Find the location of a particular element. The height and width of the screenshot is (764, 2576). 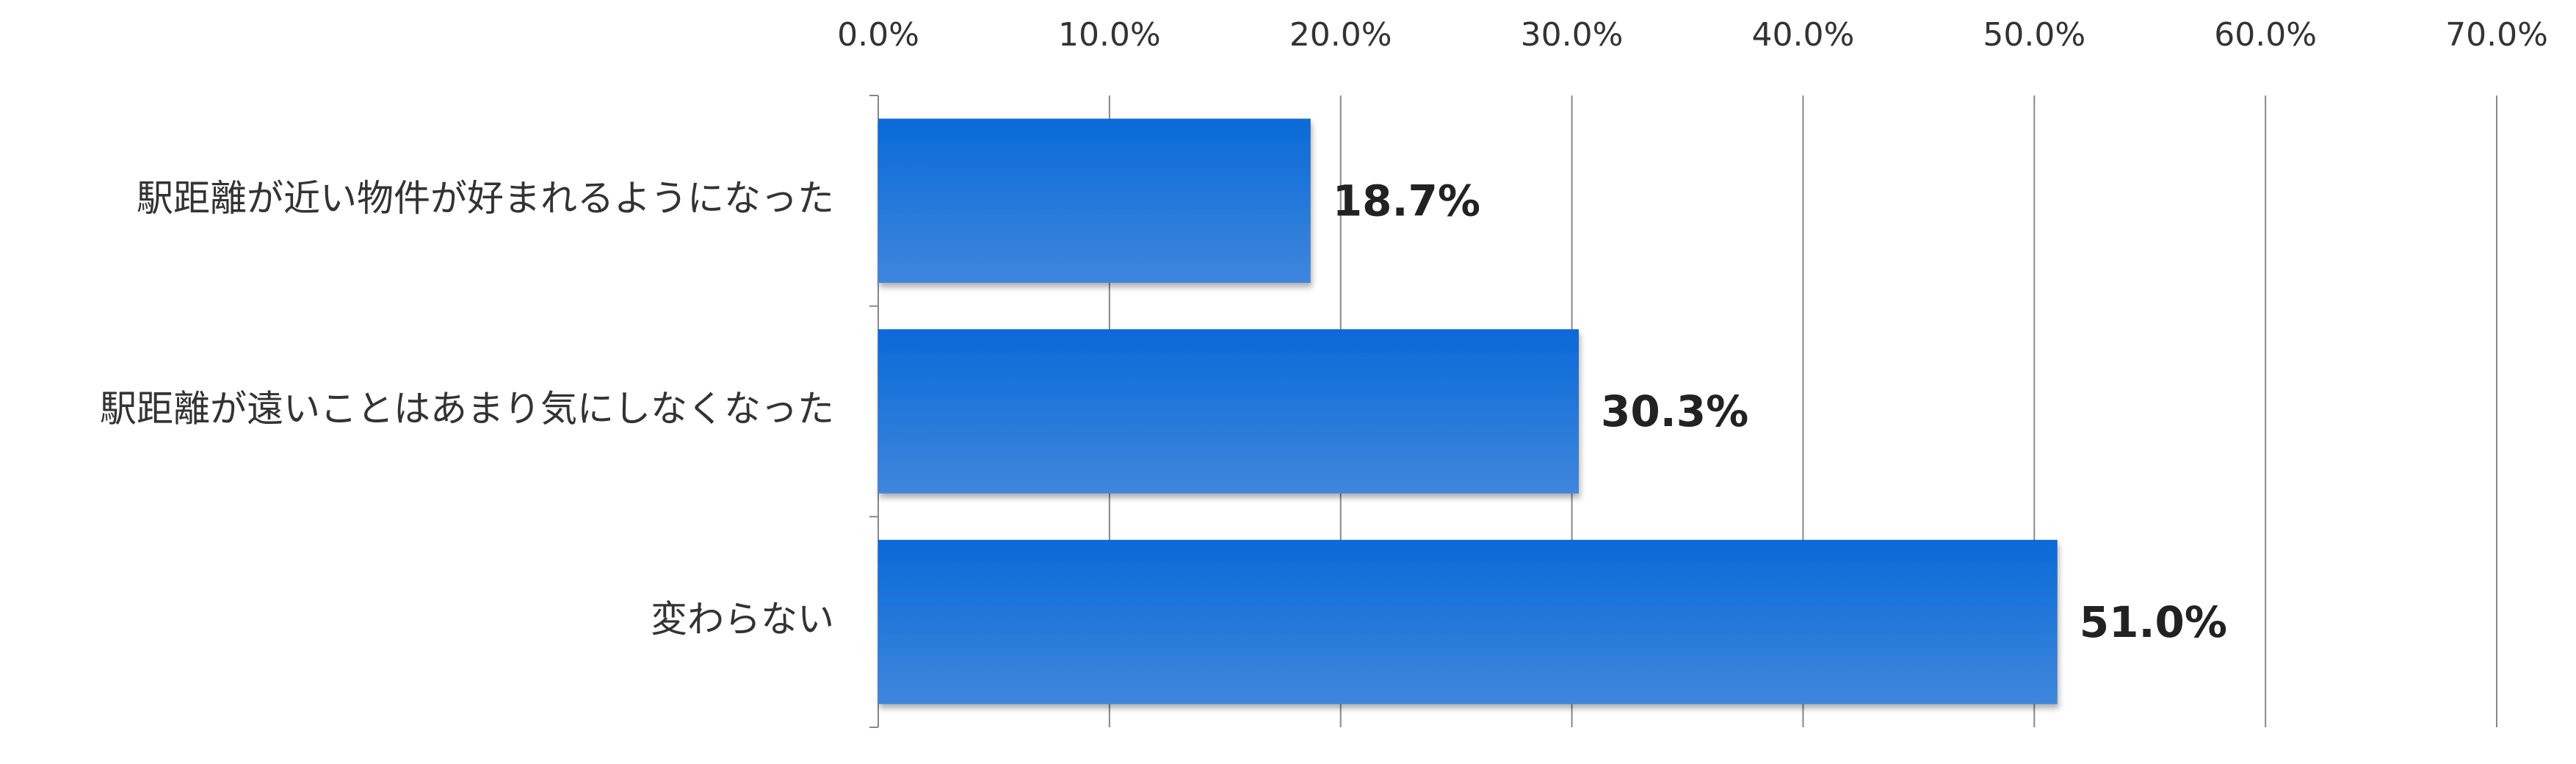

y-tick-label: 変わらない is located at coordinates (742, 620).